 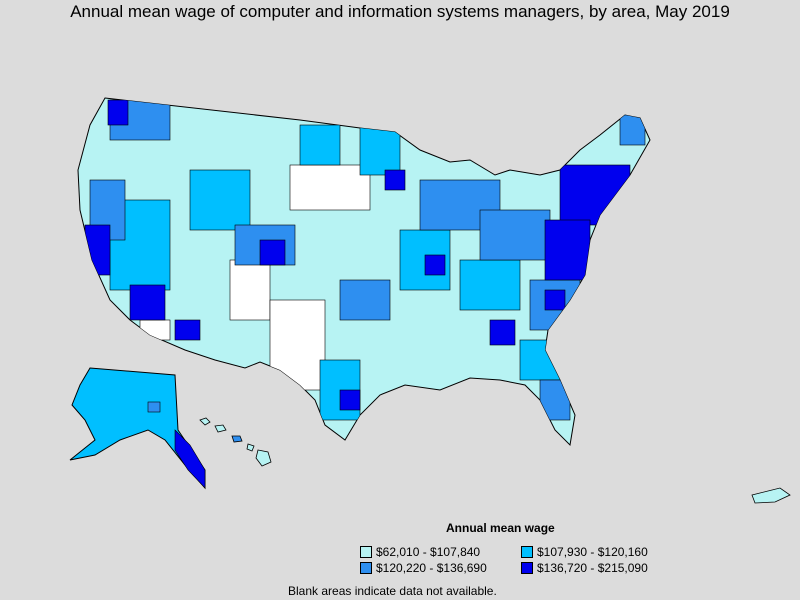 What do you see at coordinates (137, 428) in the screenshot?
I see `alaska` at bounding box center [137, 428].